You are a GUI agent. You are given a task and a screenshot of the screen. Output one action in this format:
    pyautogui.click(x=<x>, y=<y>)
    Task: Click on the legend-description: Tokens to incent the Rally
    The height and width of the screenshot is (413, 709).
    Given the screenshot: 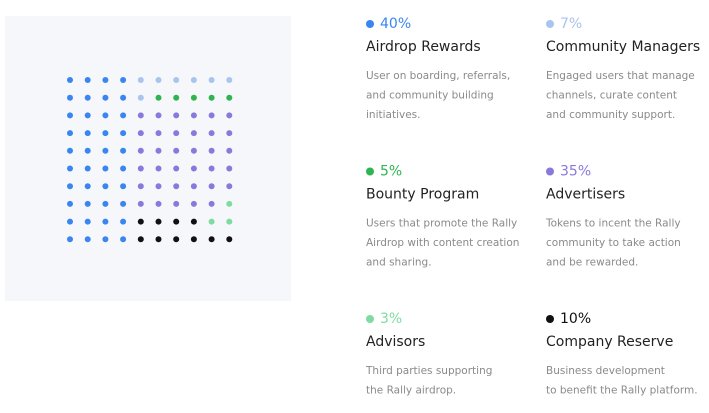 What is the action you would take?
    pyautogui.click(x=613, y=224)
    